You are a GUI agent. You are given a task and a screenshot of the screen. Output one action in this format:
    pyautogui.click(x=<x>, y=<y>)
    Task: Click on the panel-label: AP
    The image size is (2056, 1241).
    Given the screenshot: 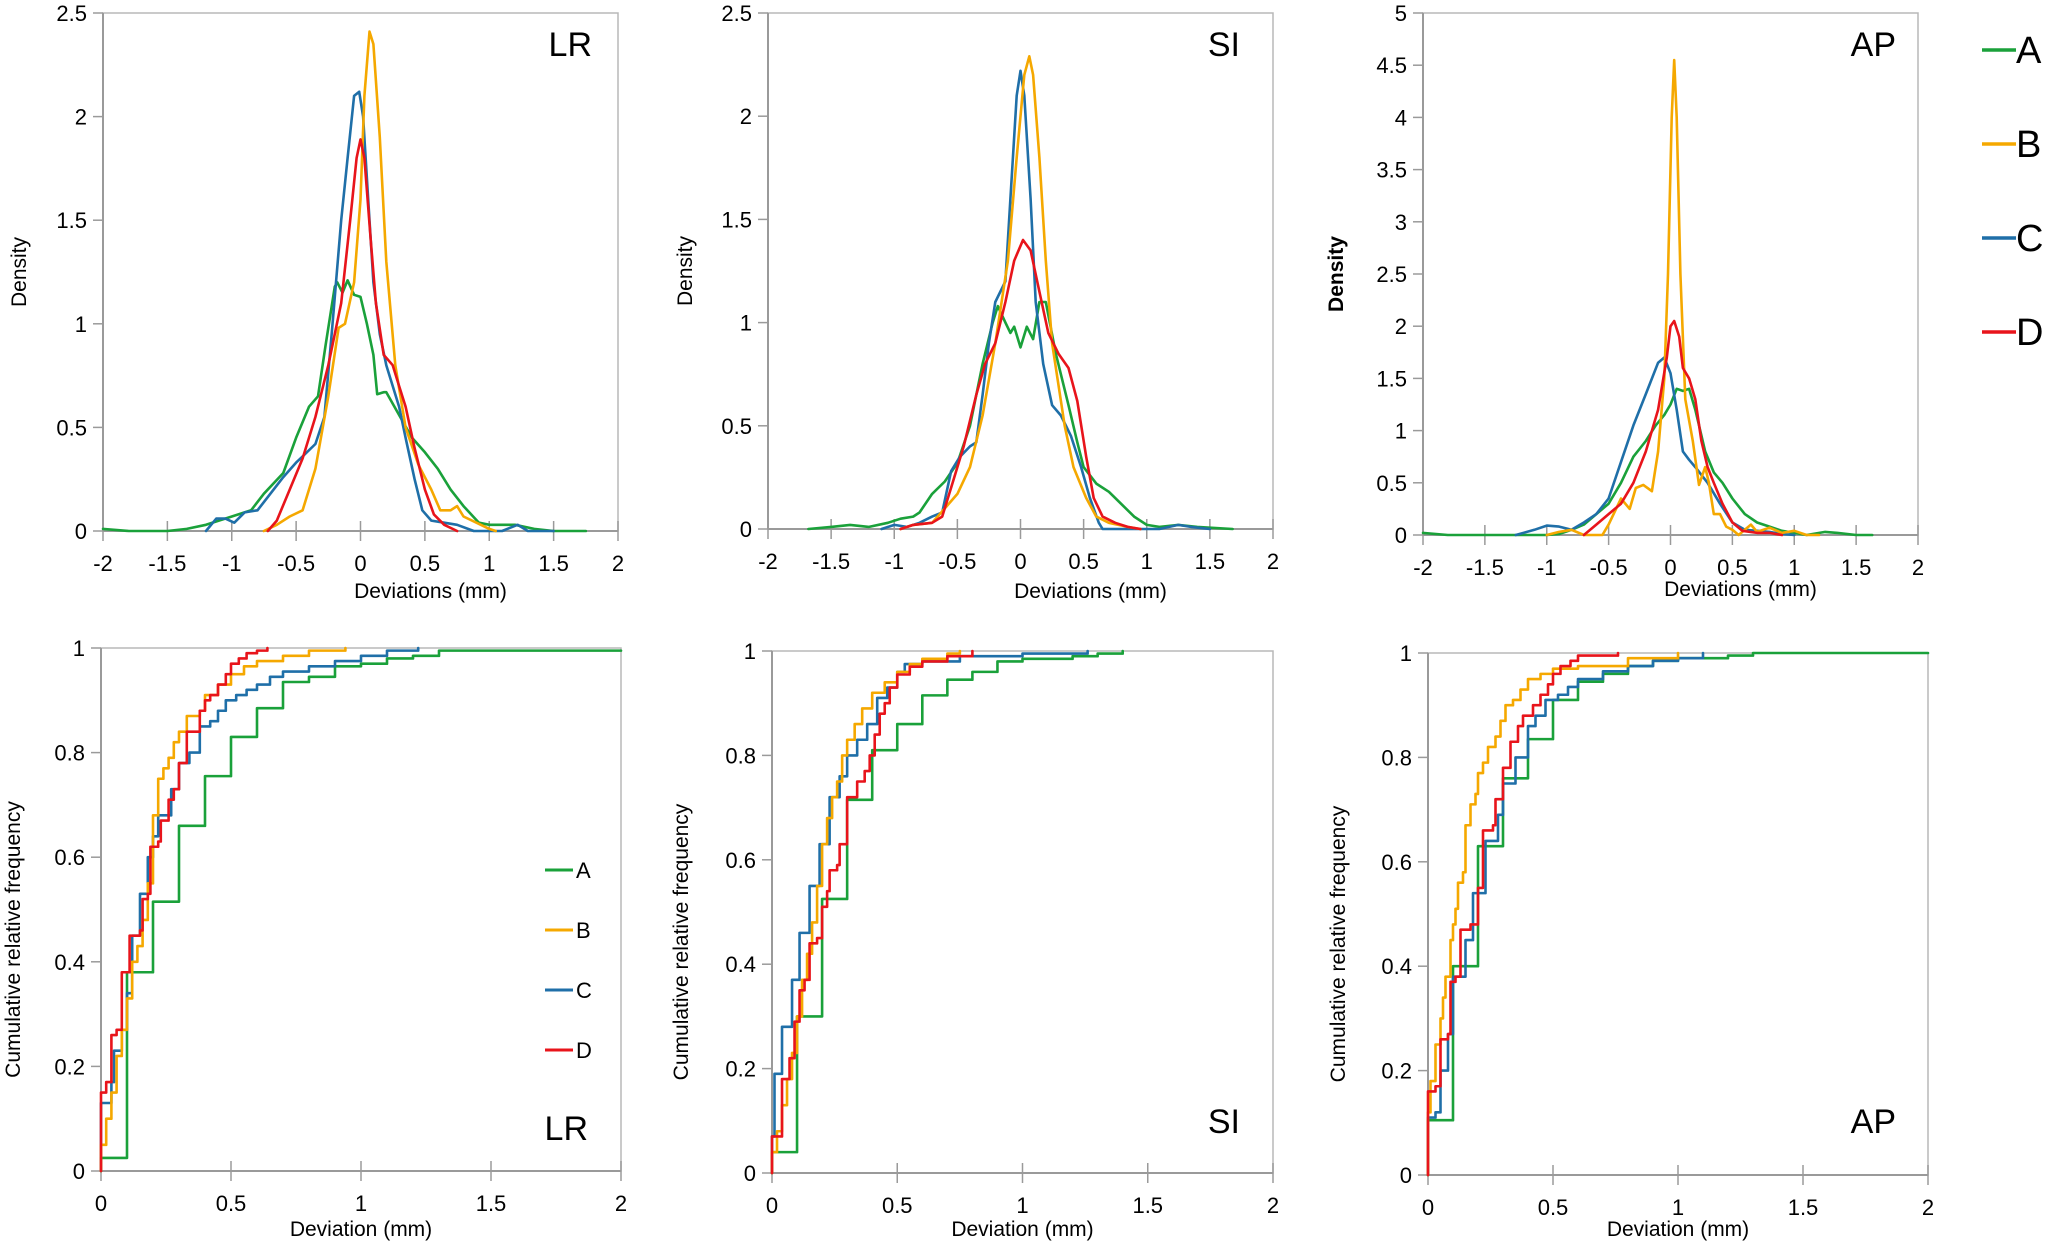 What is the action you would take?
    pyautogui.click(x=1873, y=1122)
    